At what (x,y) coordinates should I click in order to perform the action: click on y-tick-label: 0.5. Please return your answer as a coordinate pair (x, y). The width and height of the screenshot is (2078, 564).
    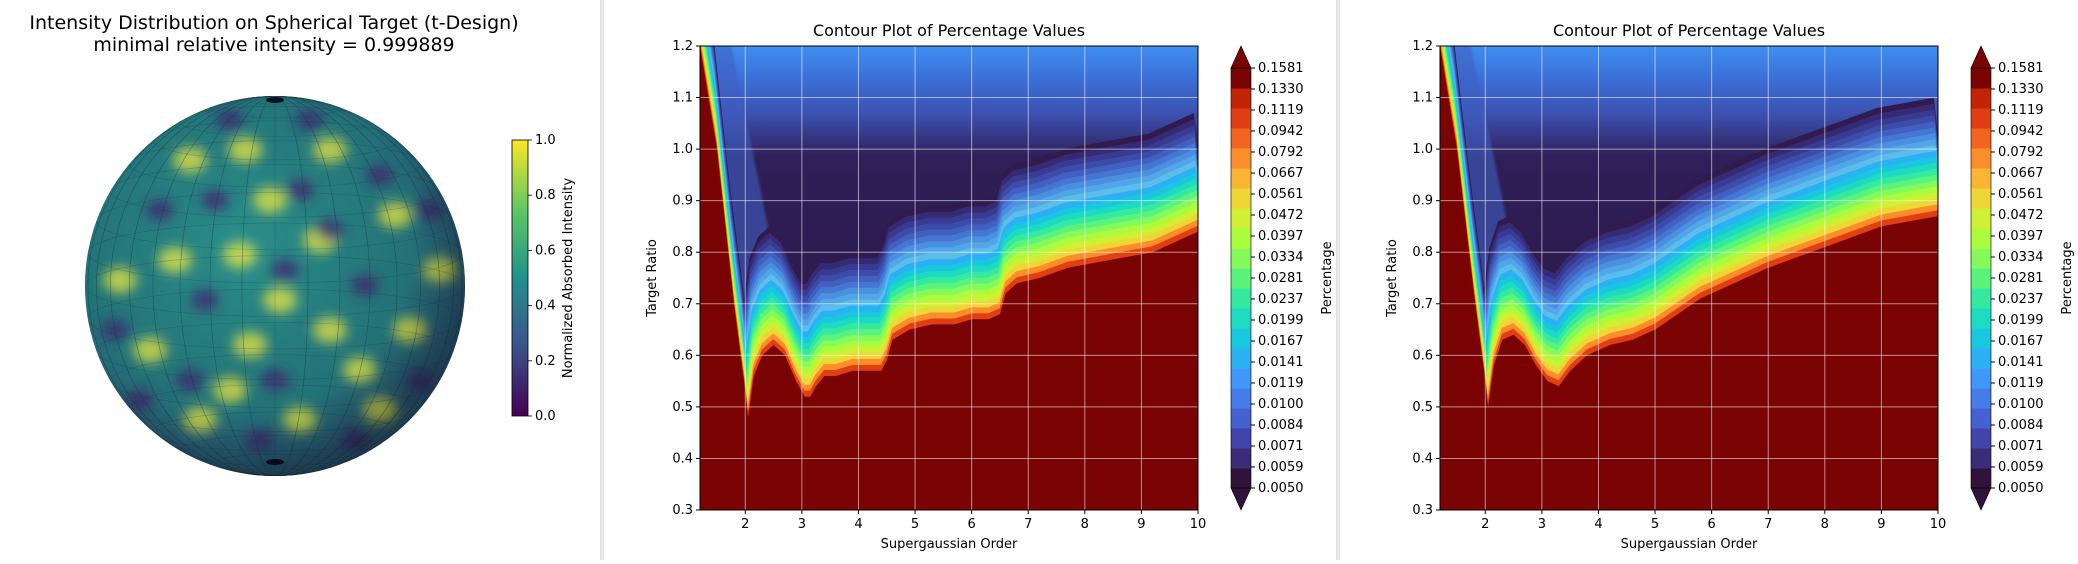
    Looking at the image, I should click on (682, 407).